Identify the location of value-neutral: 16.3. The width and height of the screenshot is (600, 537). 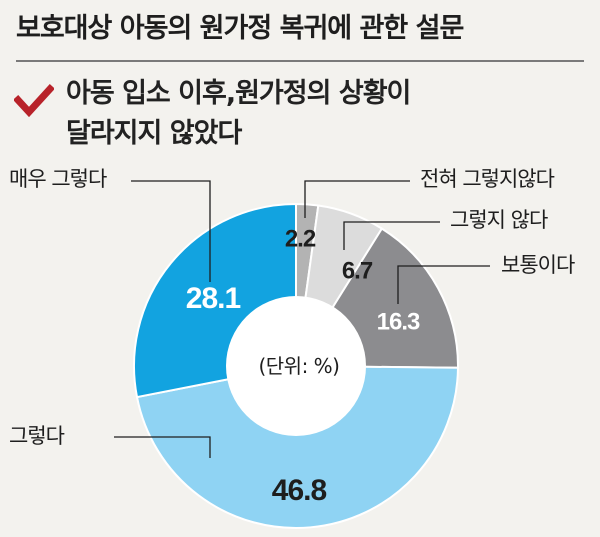
(398, 321).